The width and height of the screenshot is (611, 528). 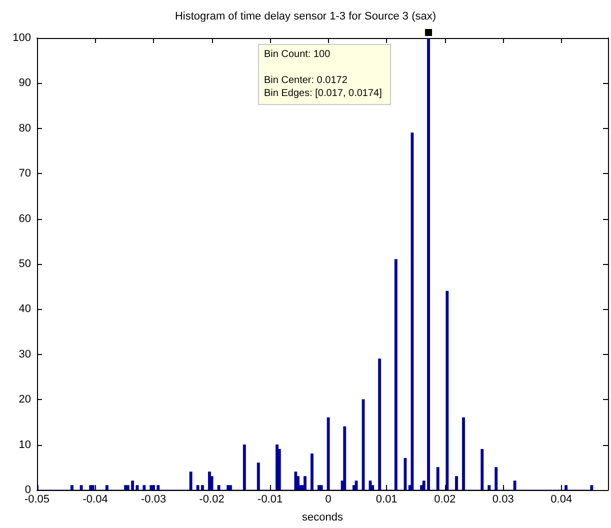 What do you see at coordinates (24, 218) in the screenshot?
I see `y-tick-label: 60` at bounding box center [24, 218].